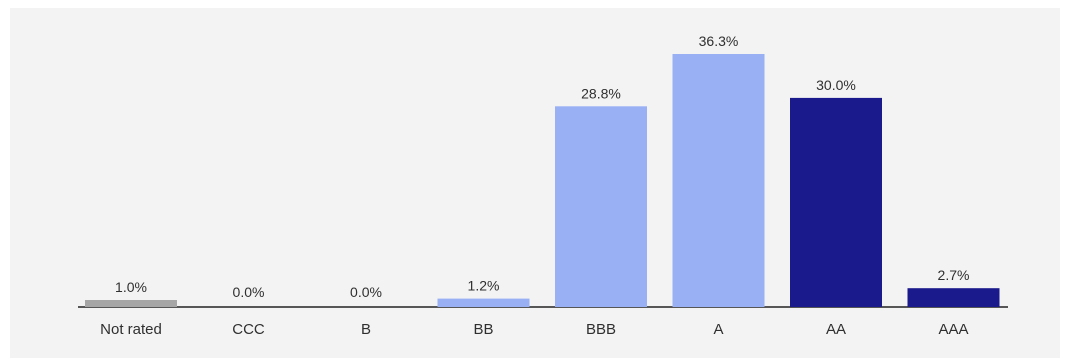 The image size is (1065, 363). Describe the element at coordinates (718, 180) in the screenshot. I see `bar-a` at that location.